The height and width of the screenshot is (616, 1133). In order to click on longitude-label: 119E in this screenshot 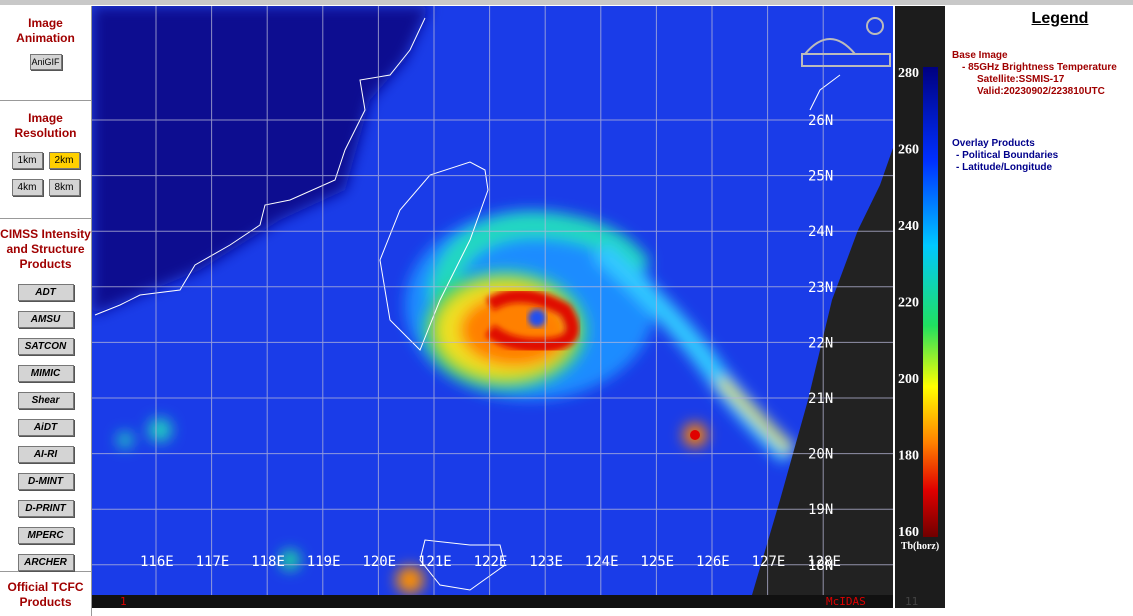, I will do `click(324, 562)`.